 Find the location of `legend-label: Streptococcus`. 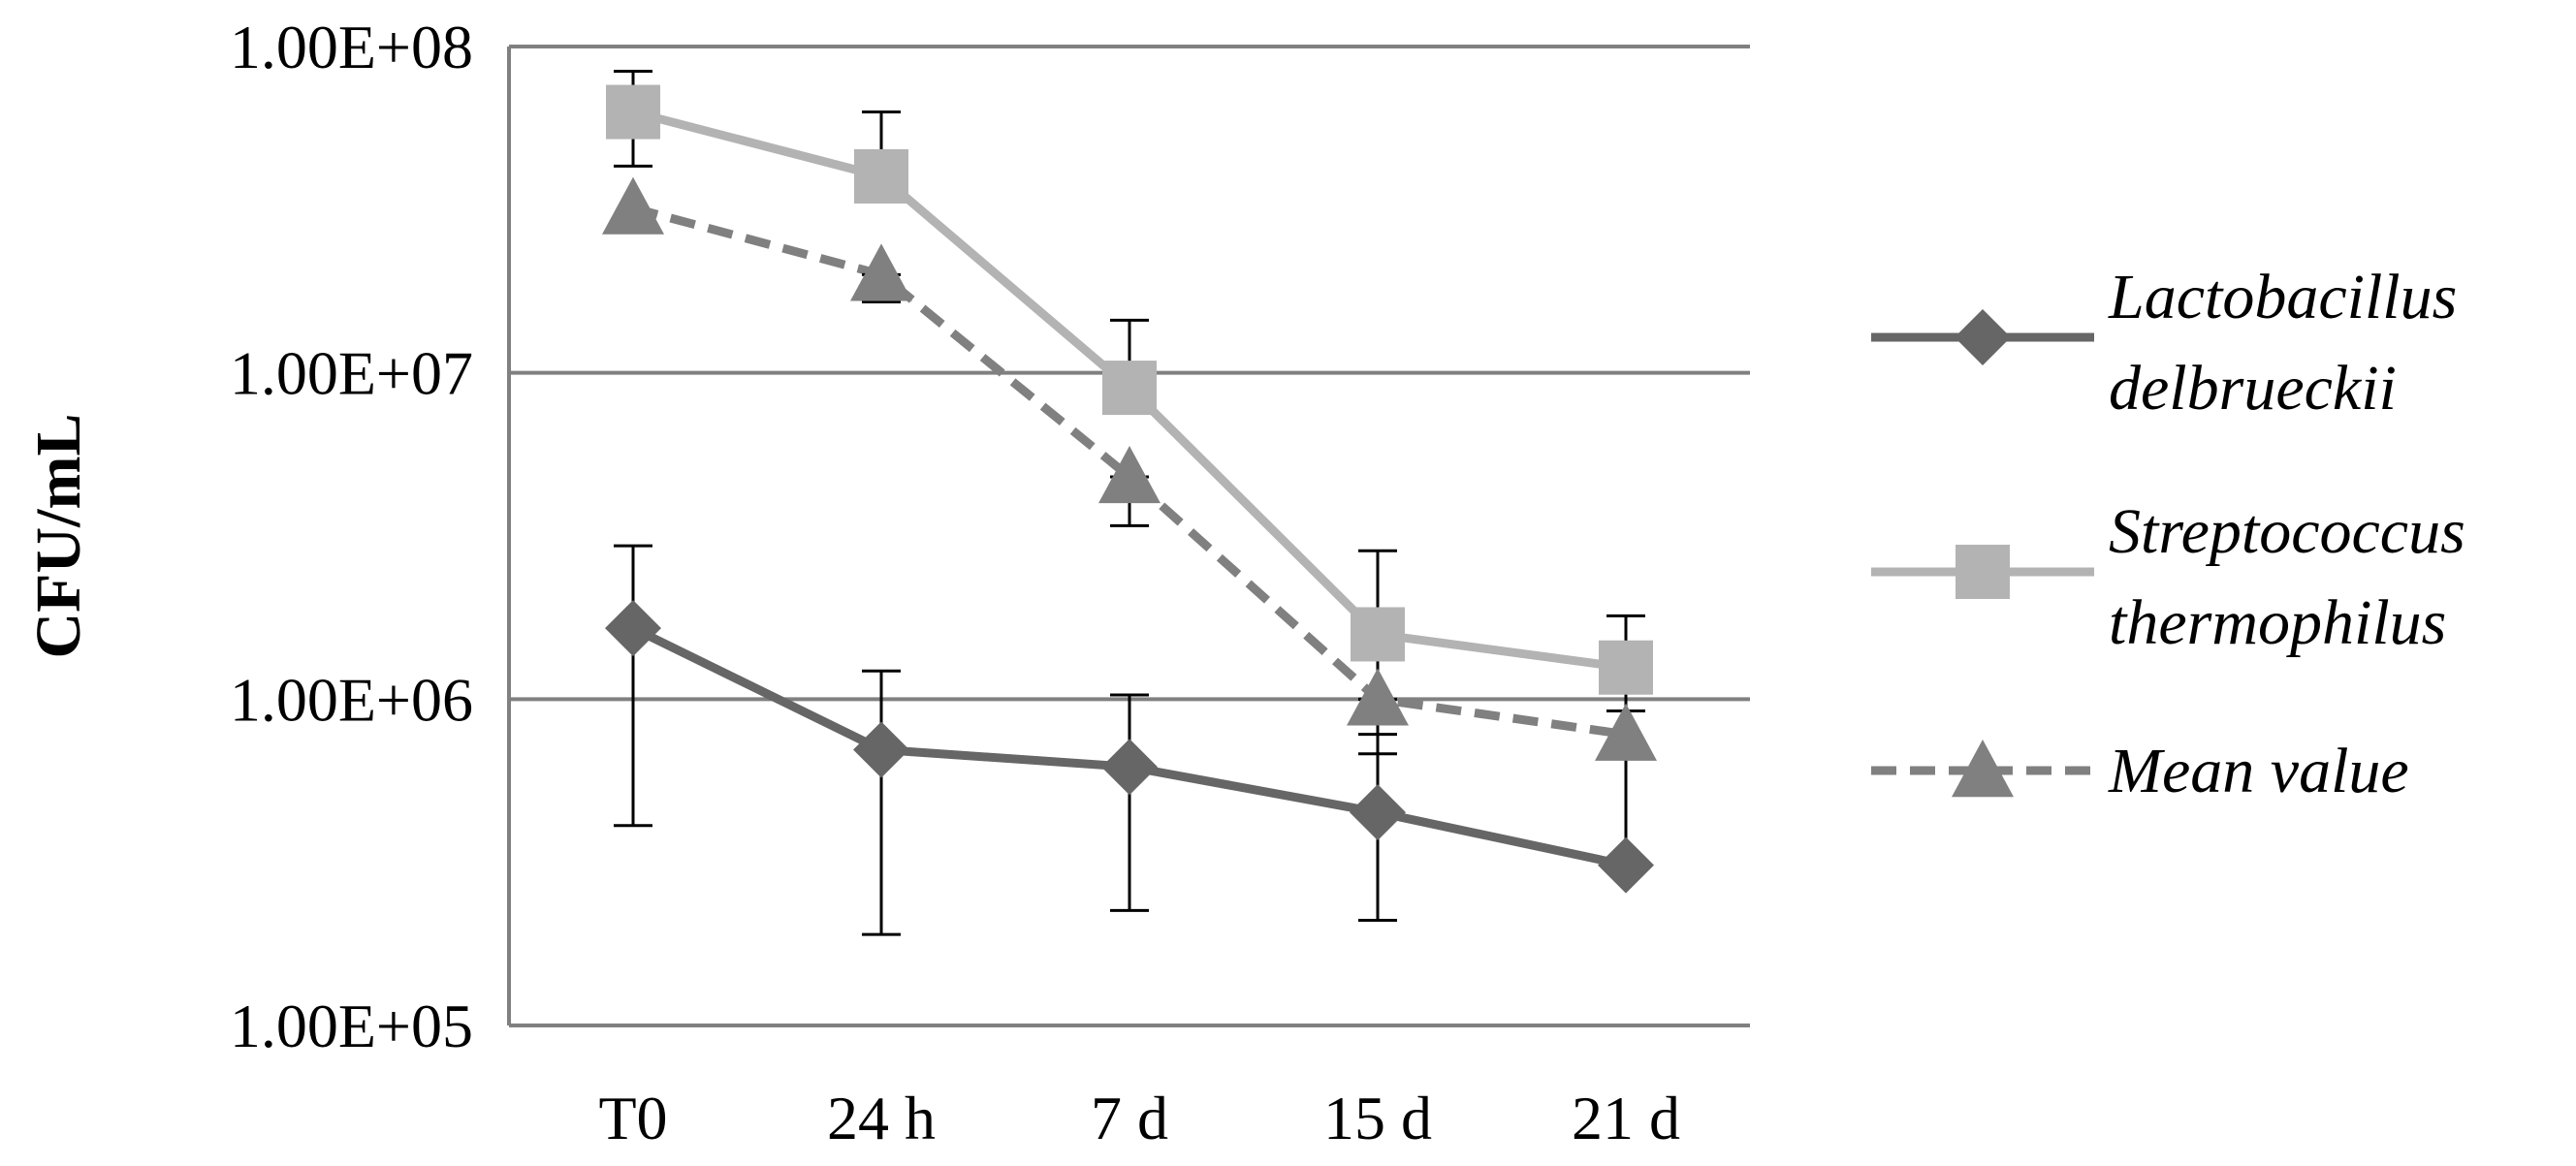

legend-label: Streptococcus is located at coordinates (2287, 531).